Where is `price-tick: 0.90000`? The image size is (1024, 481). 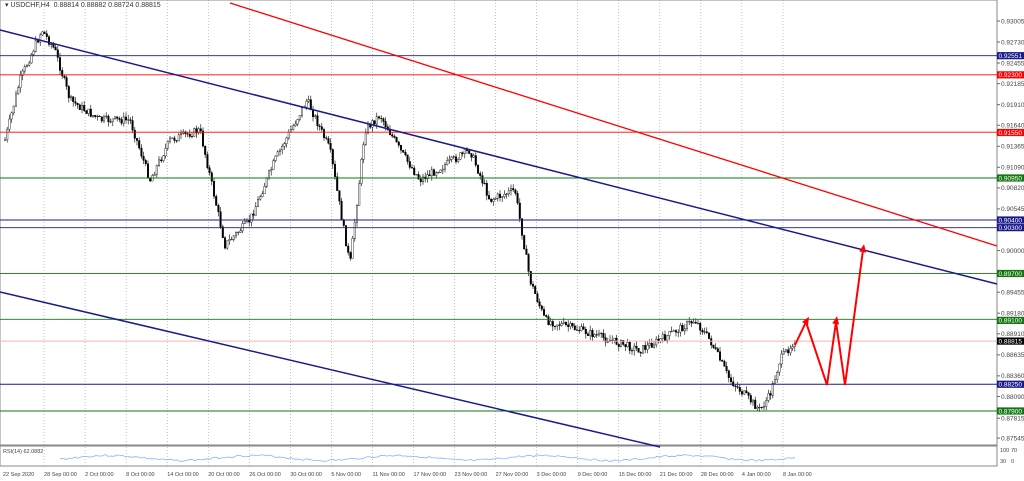
price-tick: 0.90000 is located at coordinates (1012, 251).